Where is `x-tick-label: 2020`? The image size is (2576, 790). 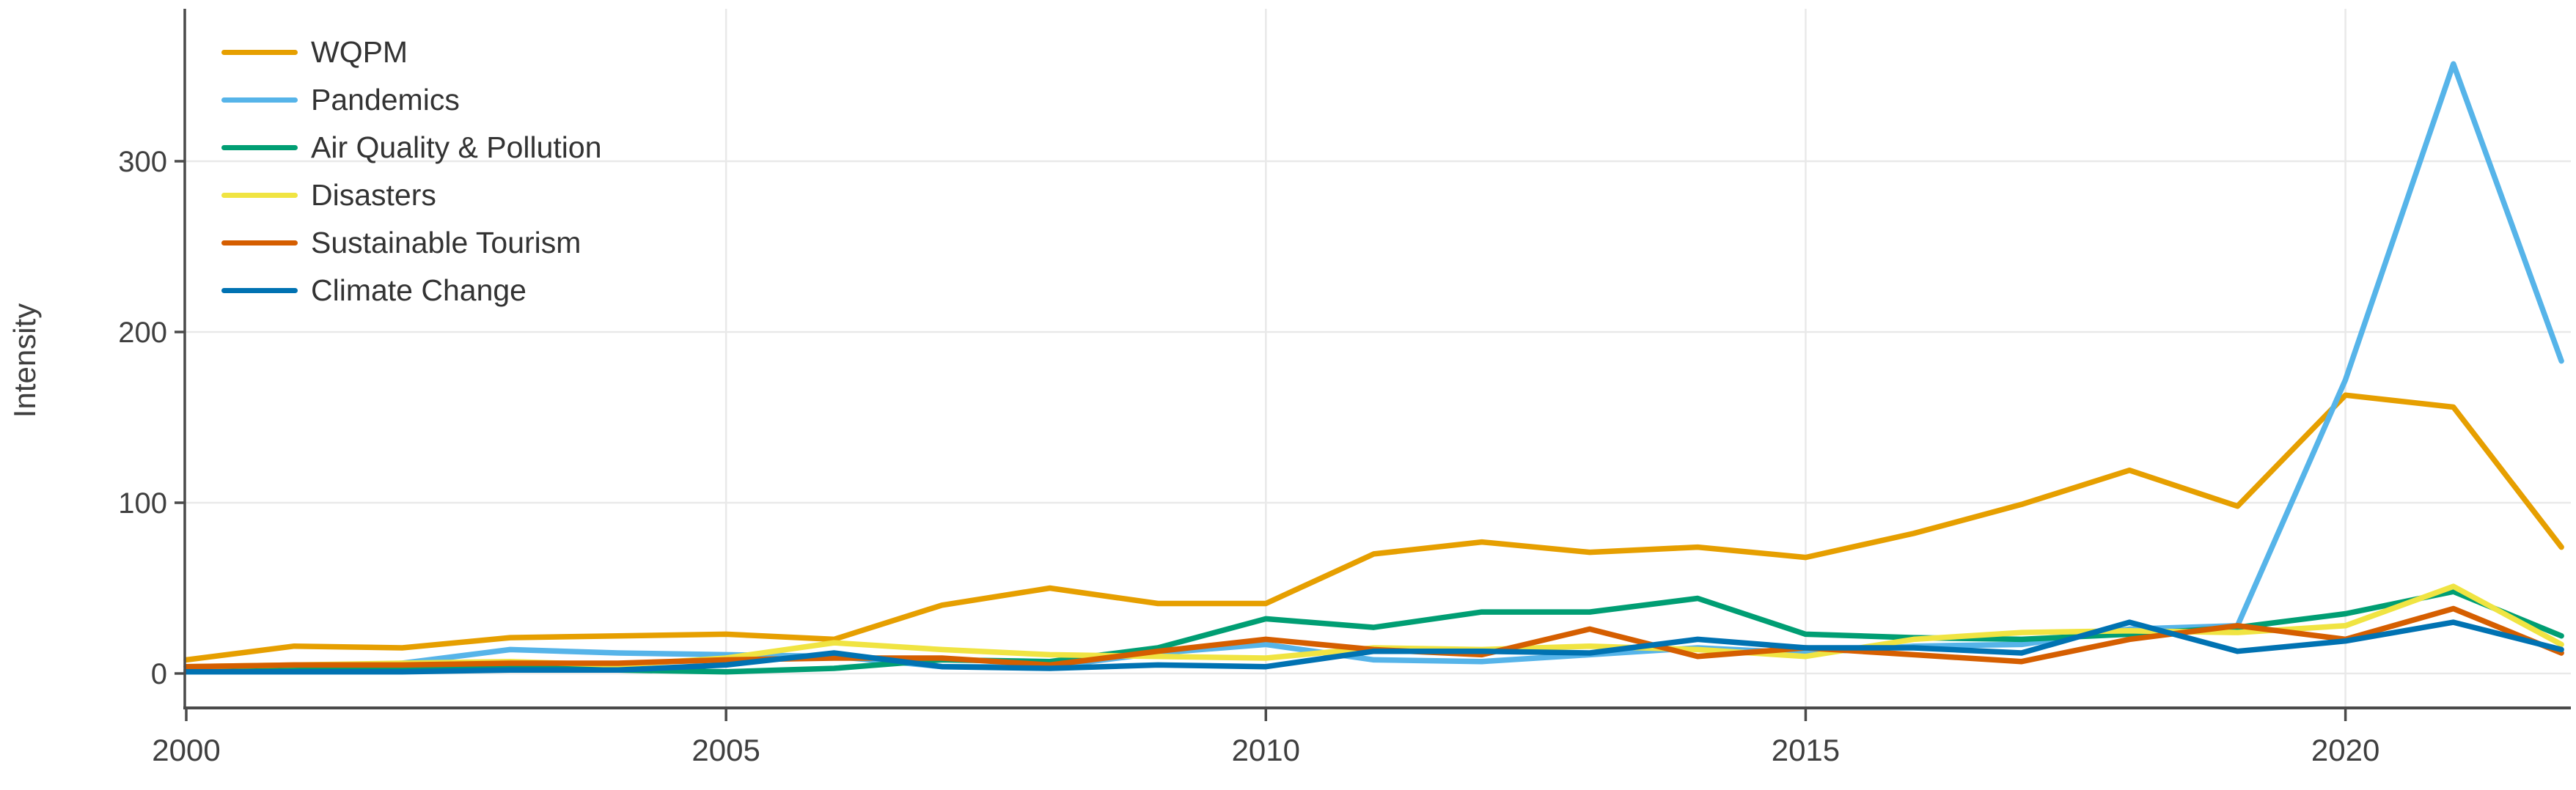
x-tick-label: 2020 is located at coordinates (2345, 750).